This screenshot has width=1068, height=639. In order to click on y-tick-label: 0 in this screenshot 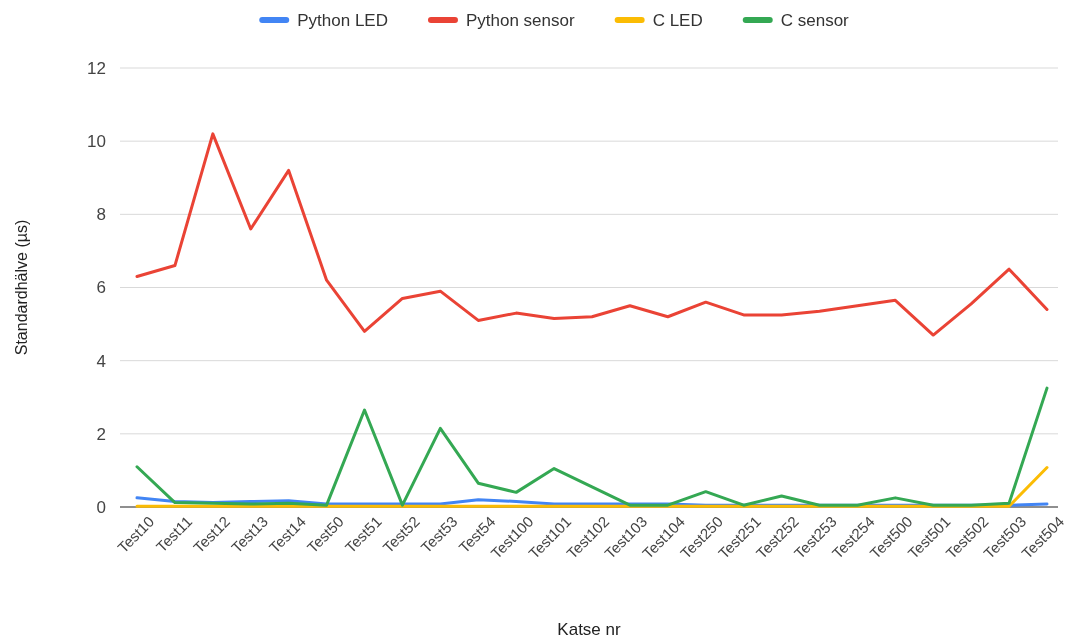, I will do `click(101, 507)`.